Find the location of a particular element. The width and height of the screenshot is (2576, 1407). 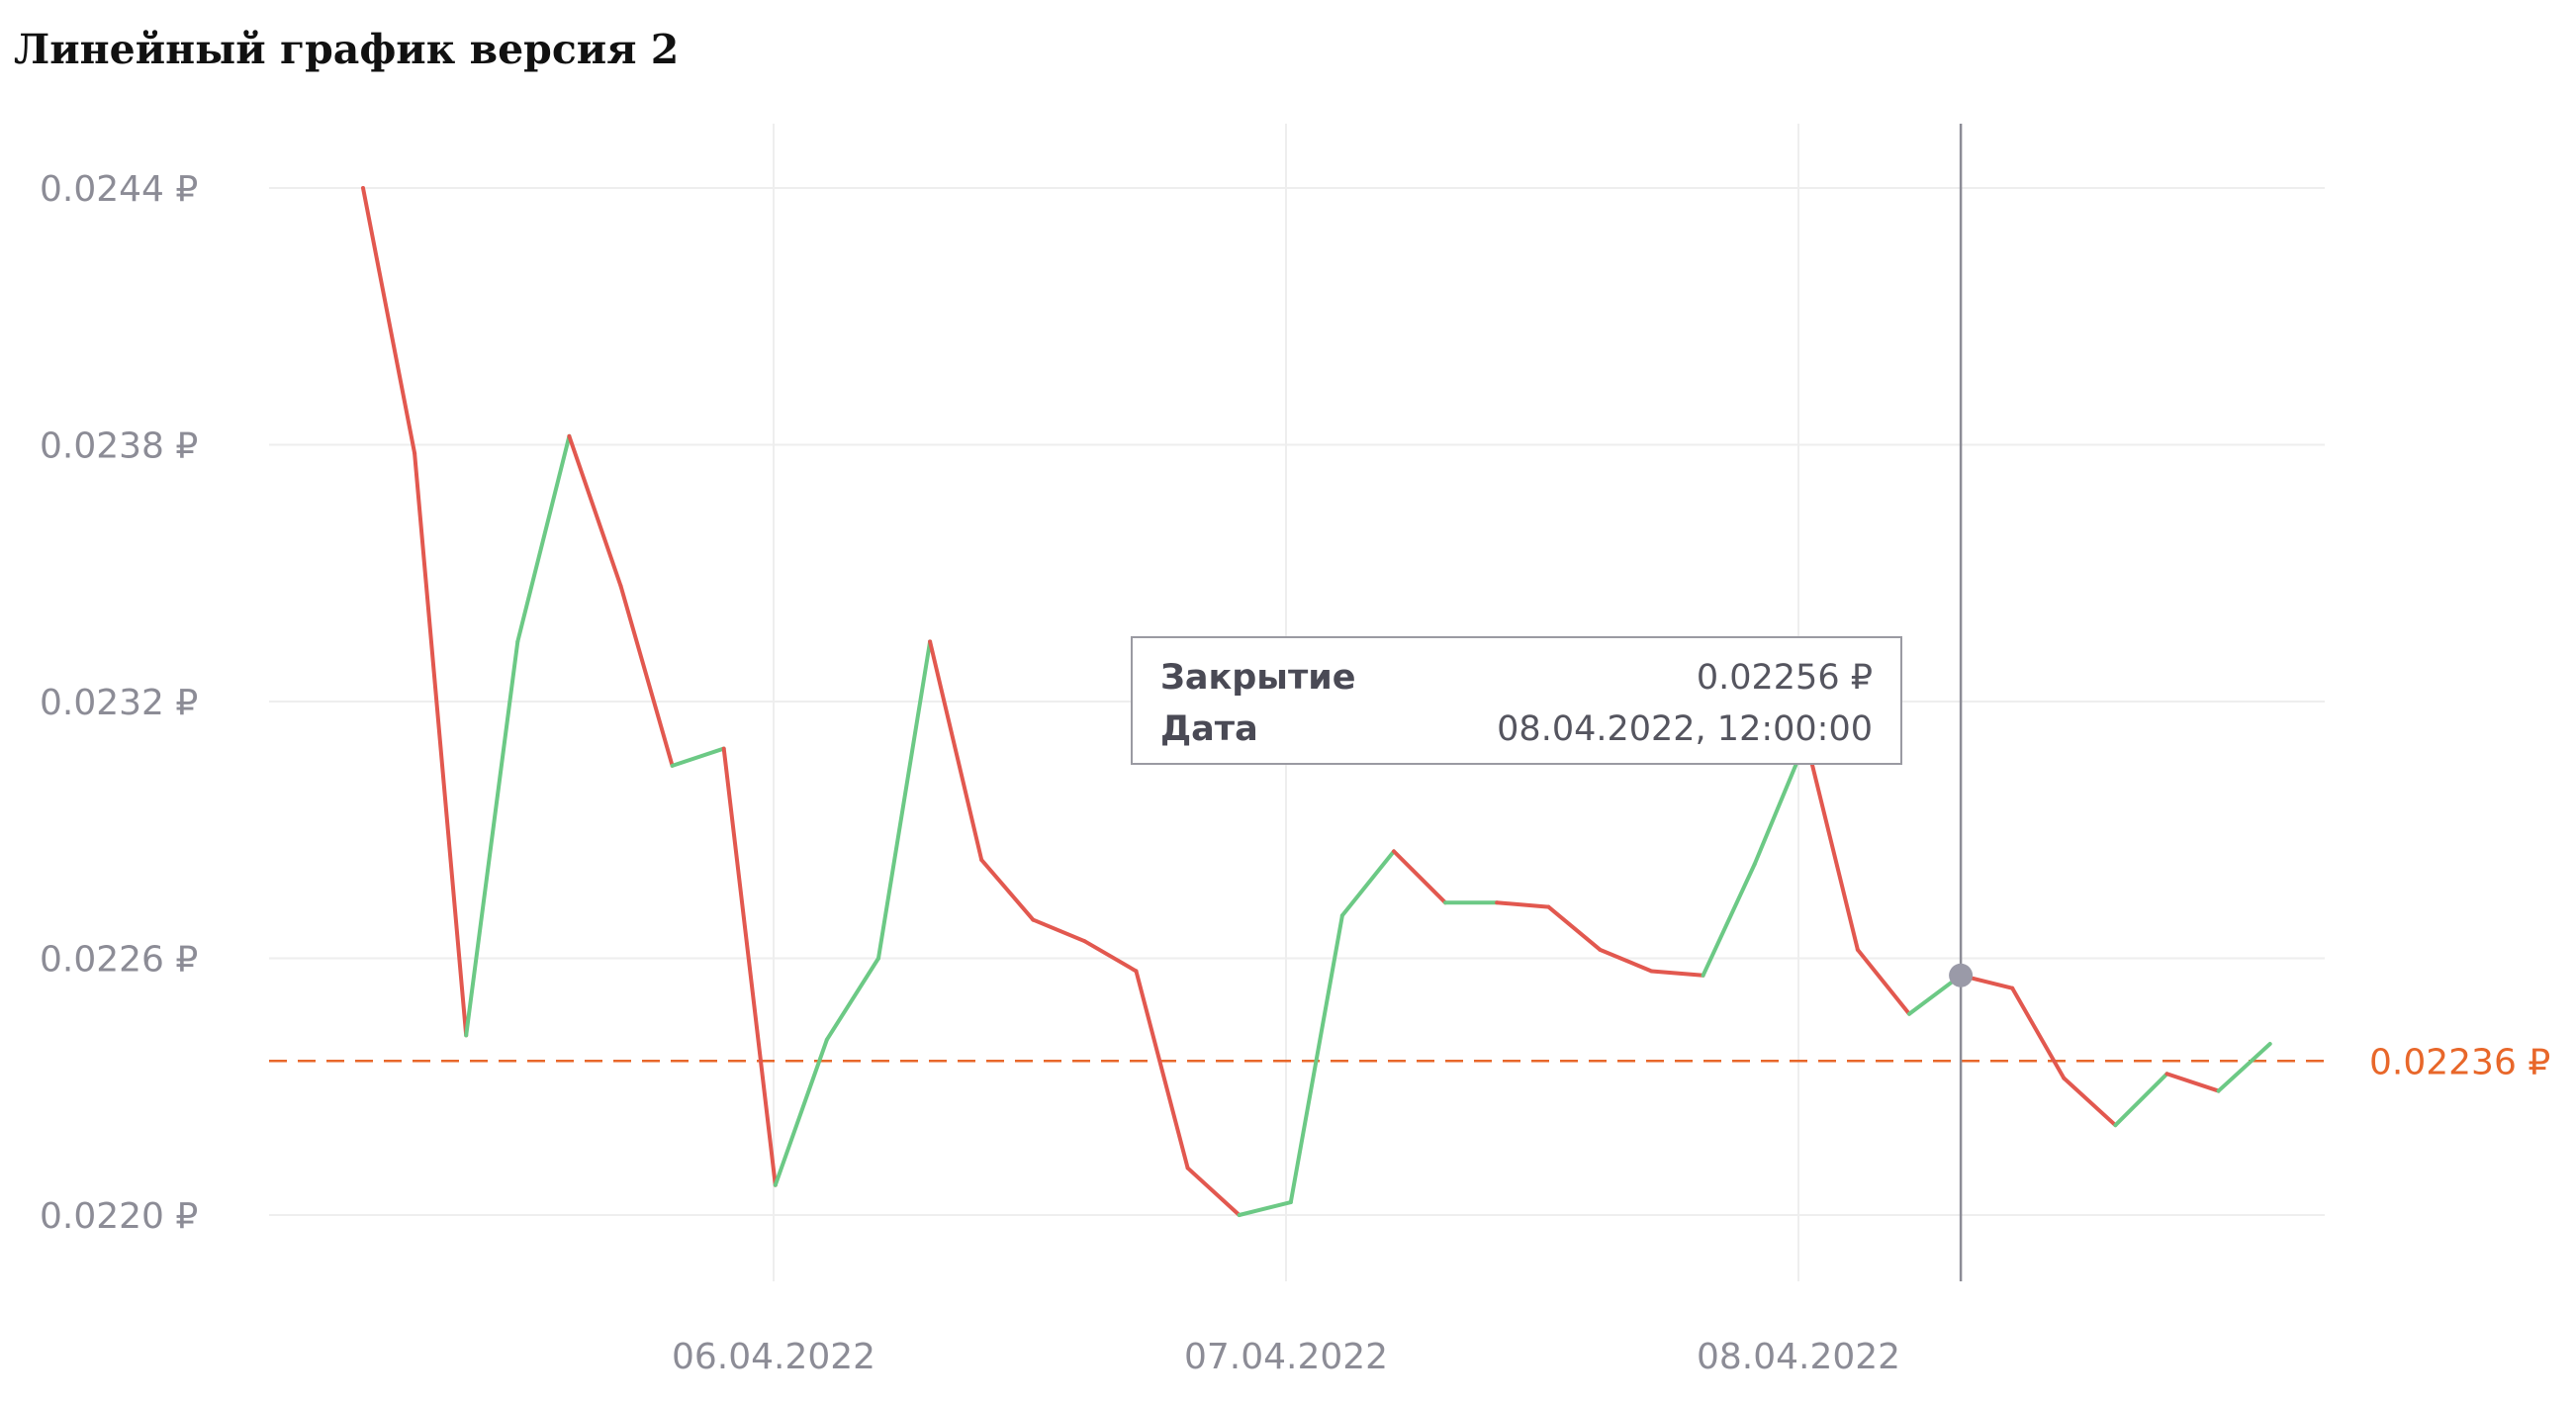

reference-line-label: 0.02236 ₽ is located at coordinates (2459, 1062).